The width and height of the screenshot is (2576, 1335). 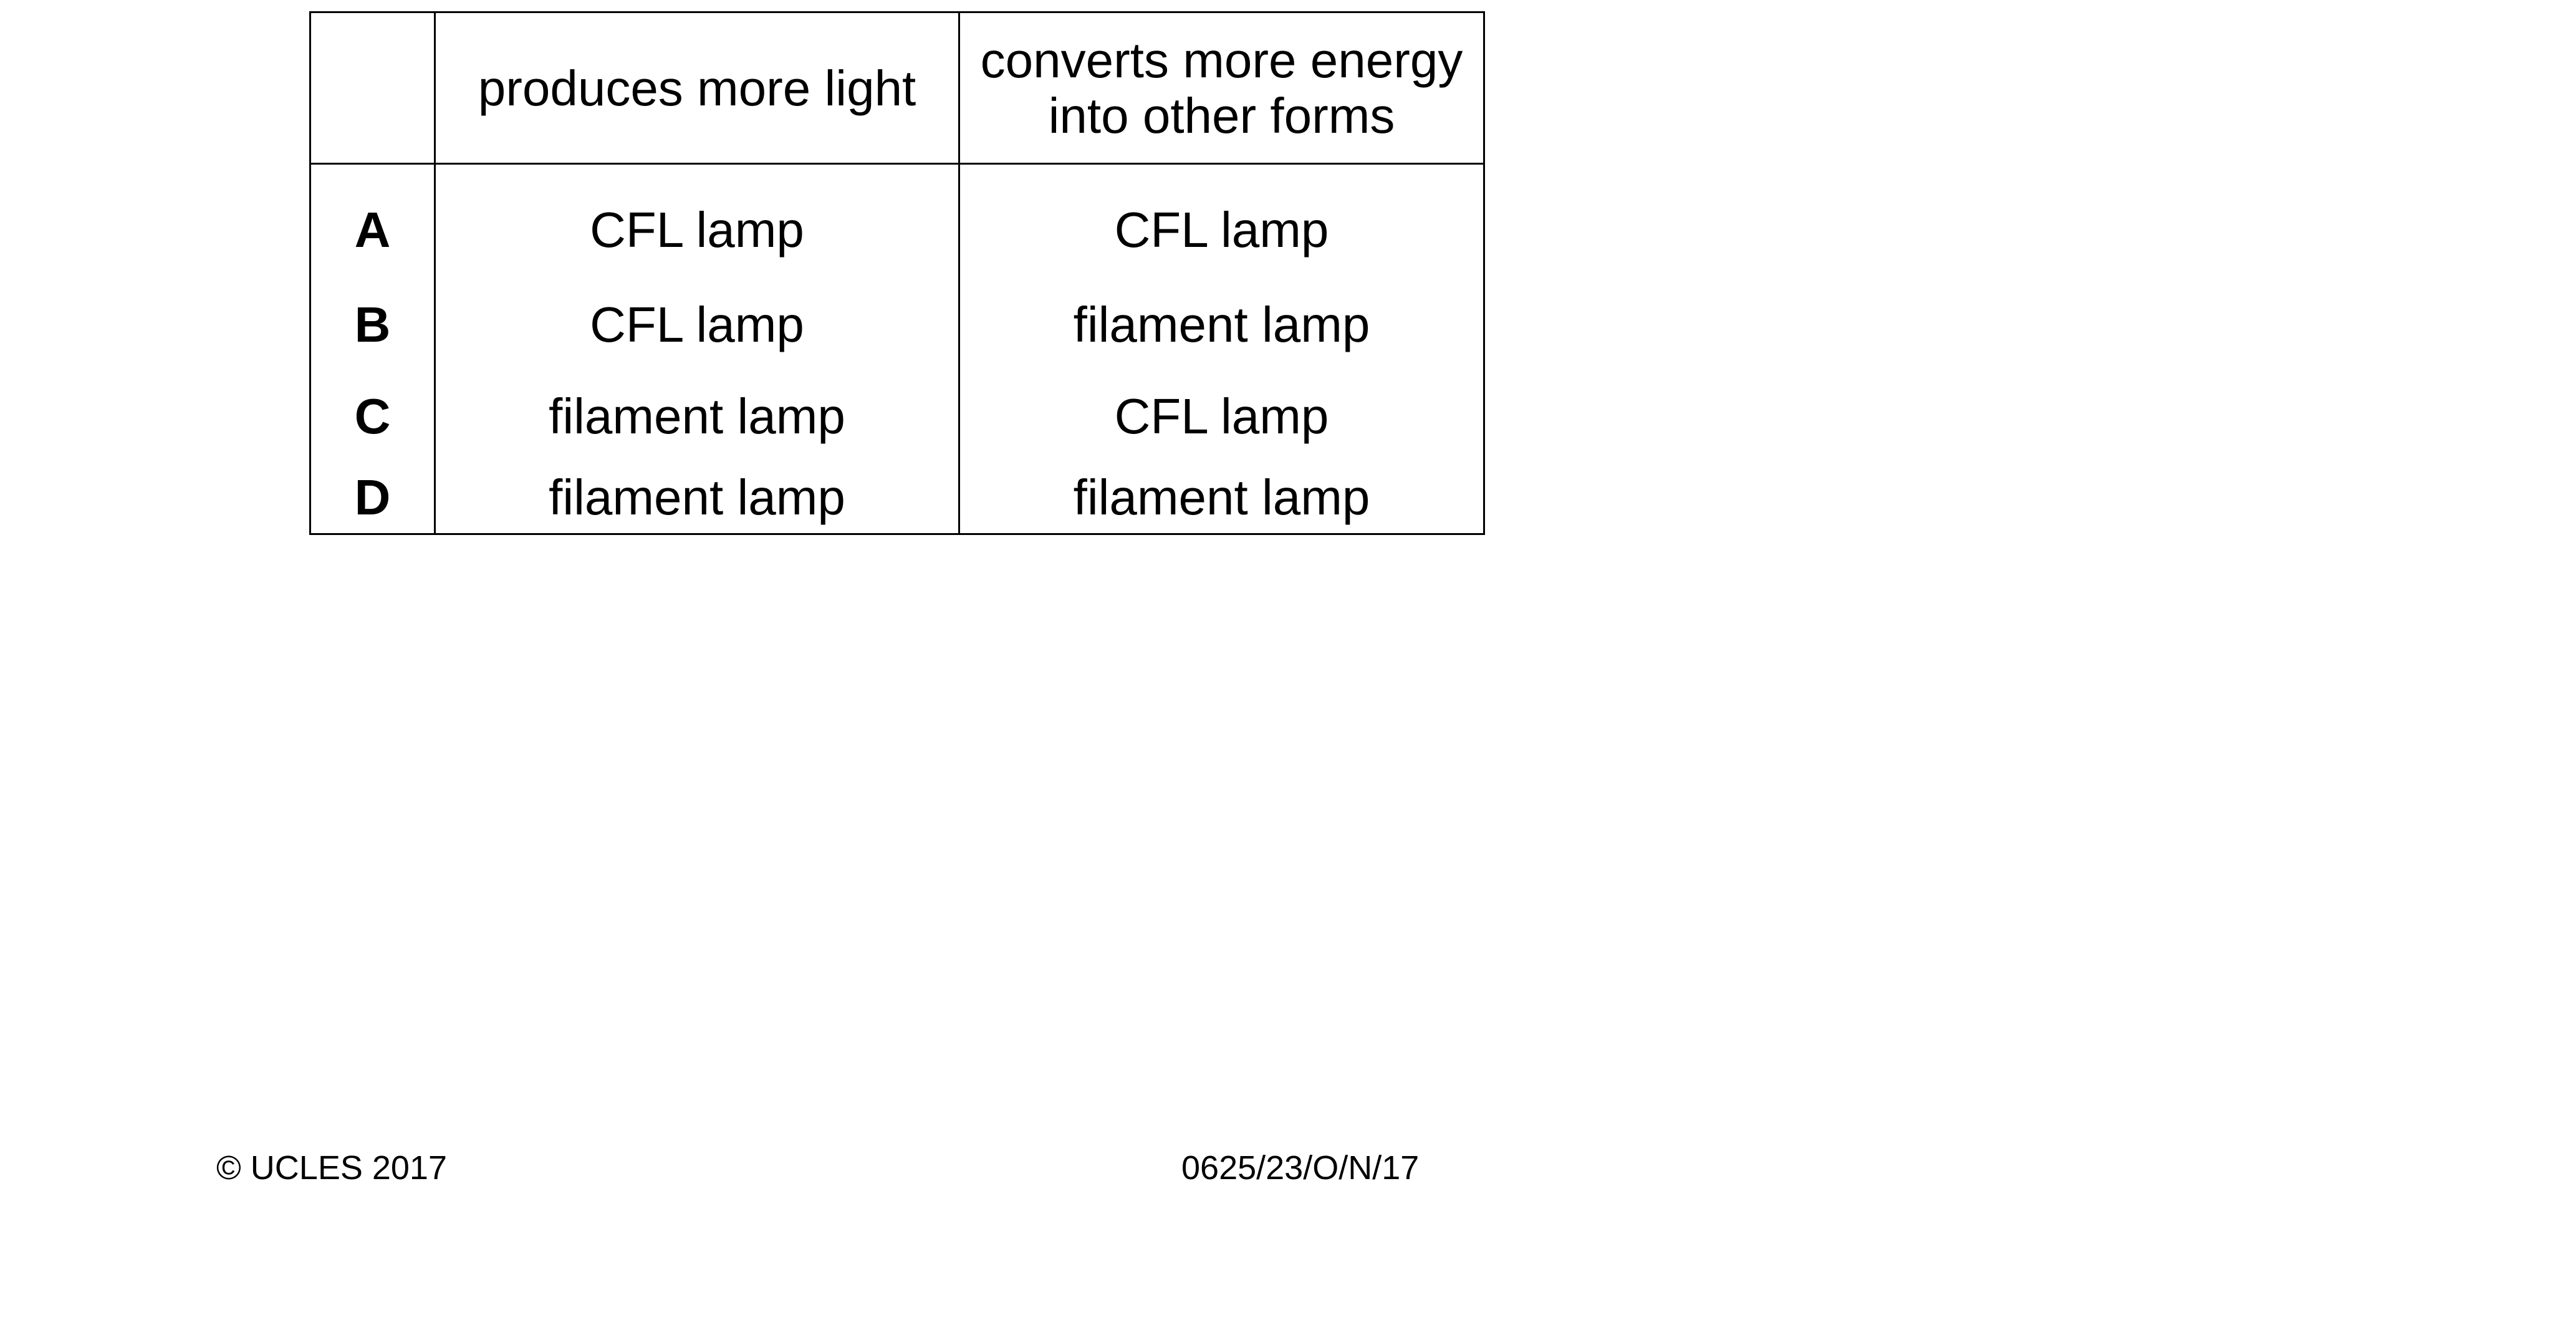 I want to click on table-row: A CFL lamp CFL lamp, so click(x=897, y=221).